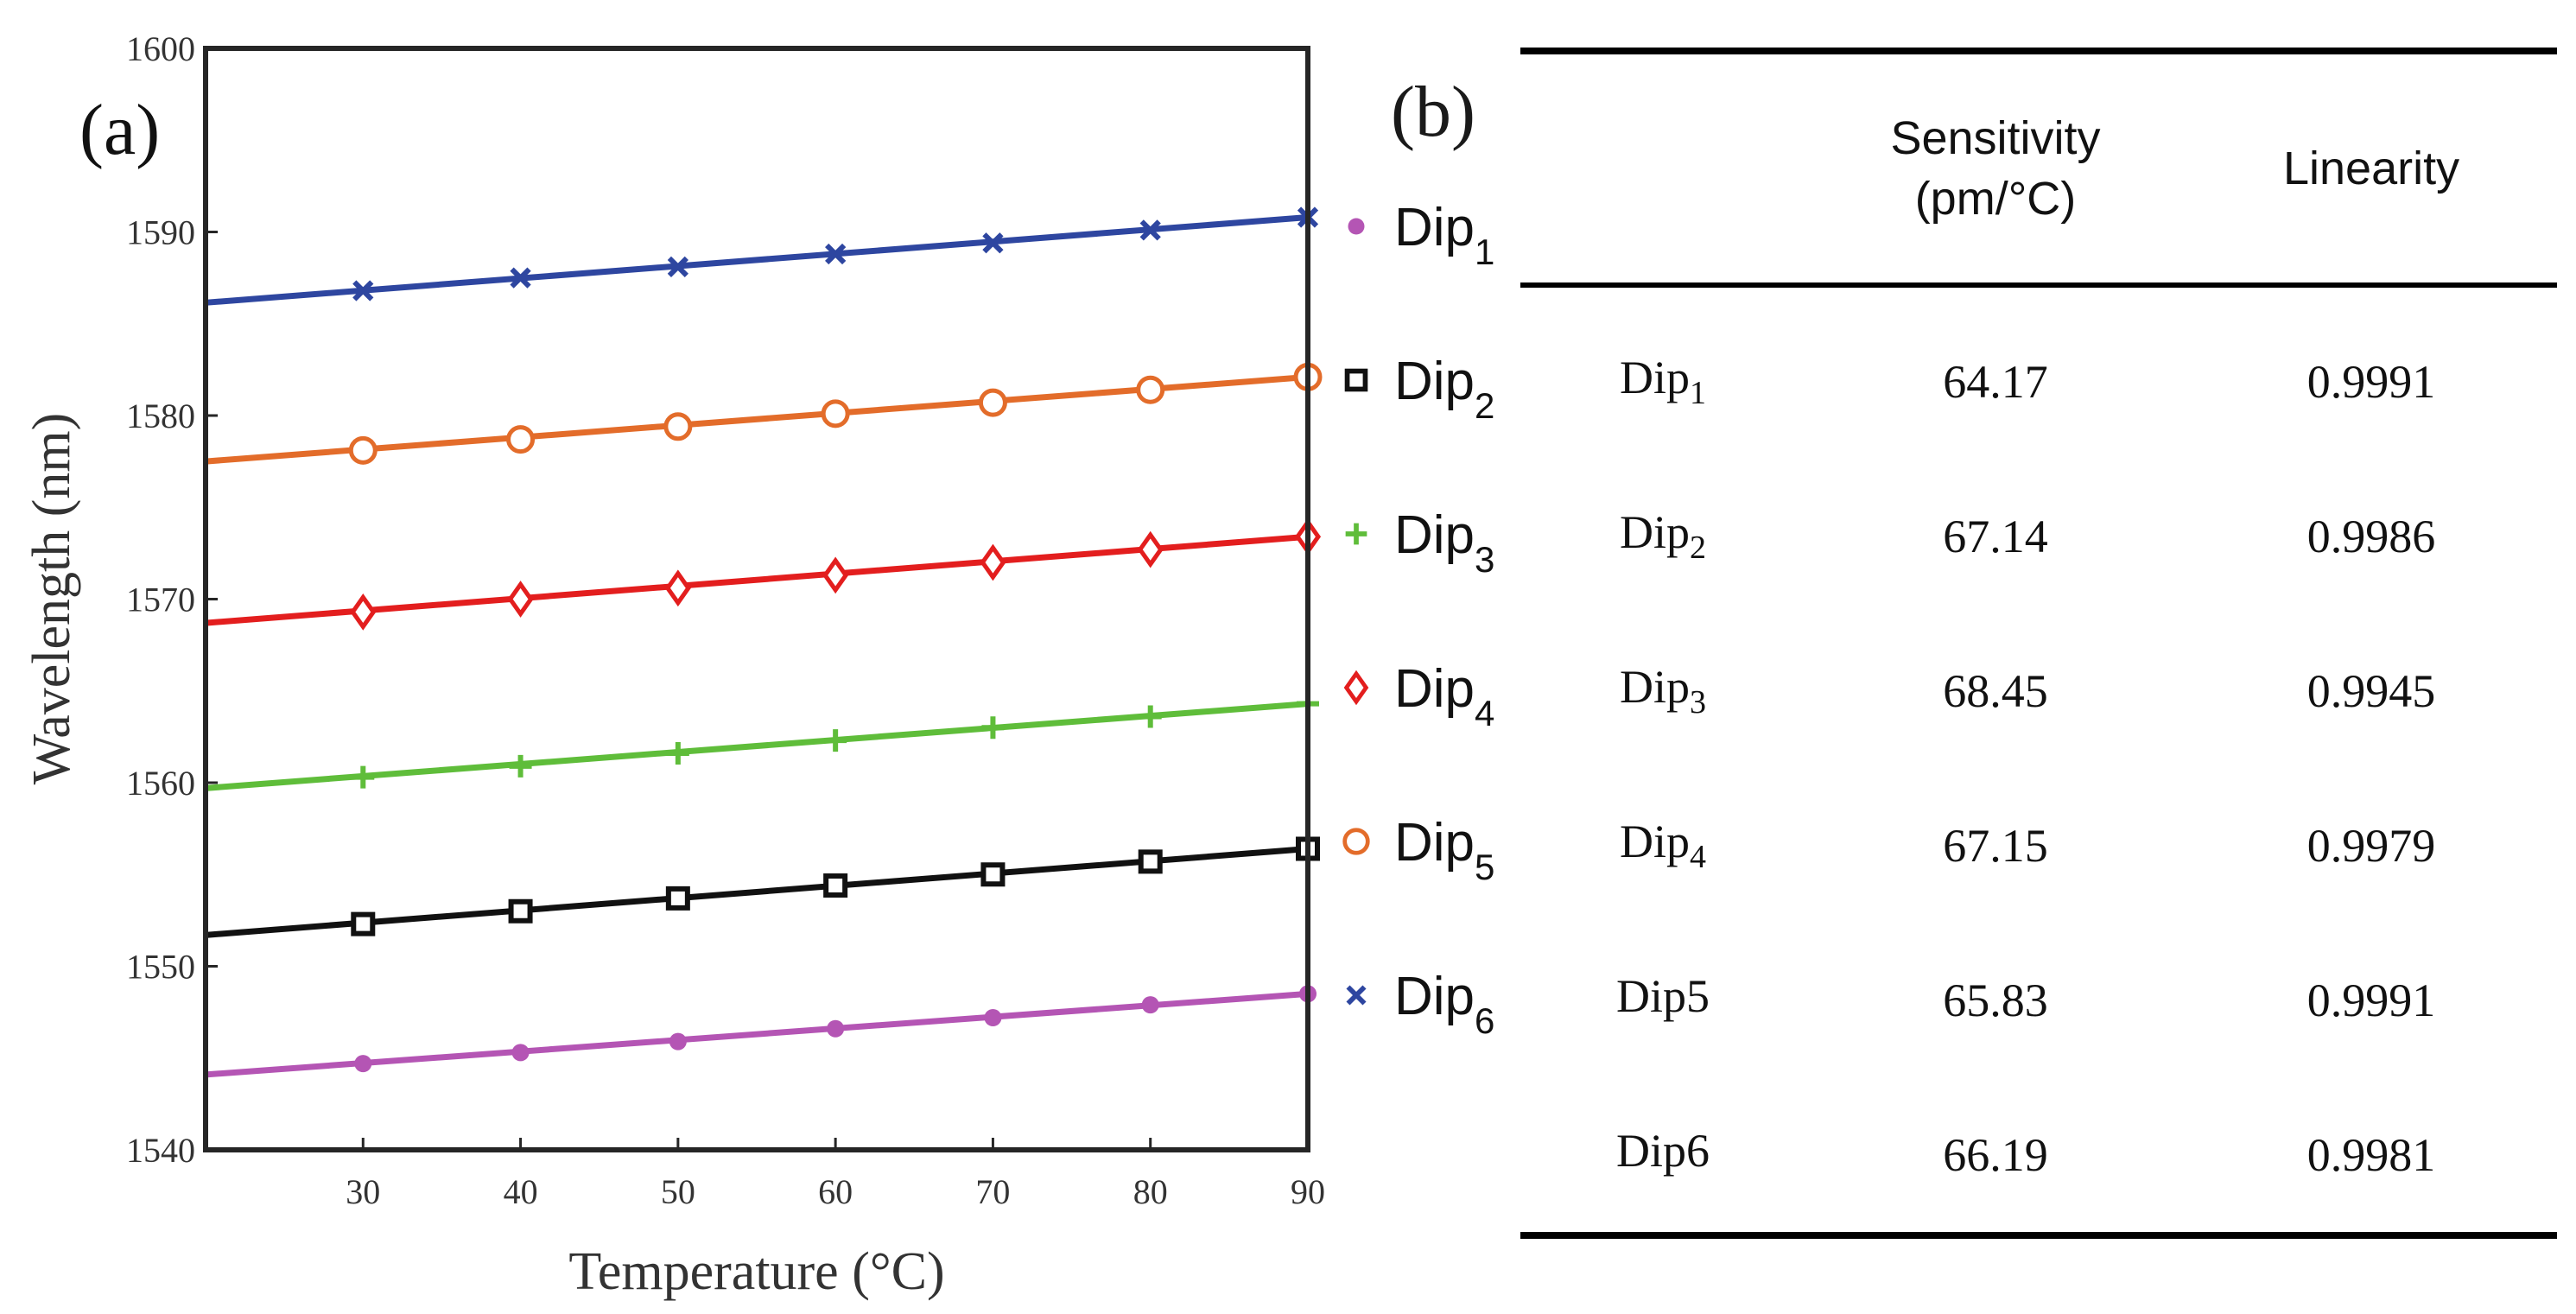 Image resolution: width=2576 pixels, height=1314 pixels. Describe the element at coordinates (1444, 389) in the screenshot. I see `legend-label: Dip2` at that location.